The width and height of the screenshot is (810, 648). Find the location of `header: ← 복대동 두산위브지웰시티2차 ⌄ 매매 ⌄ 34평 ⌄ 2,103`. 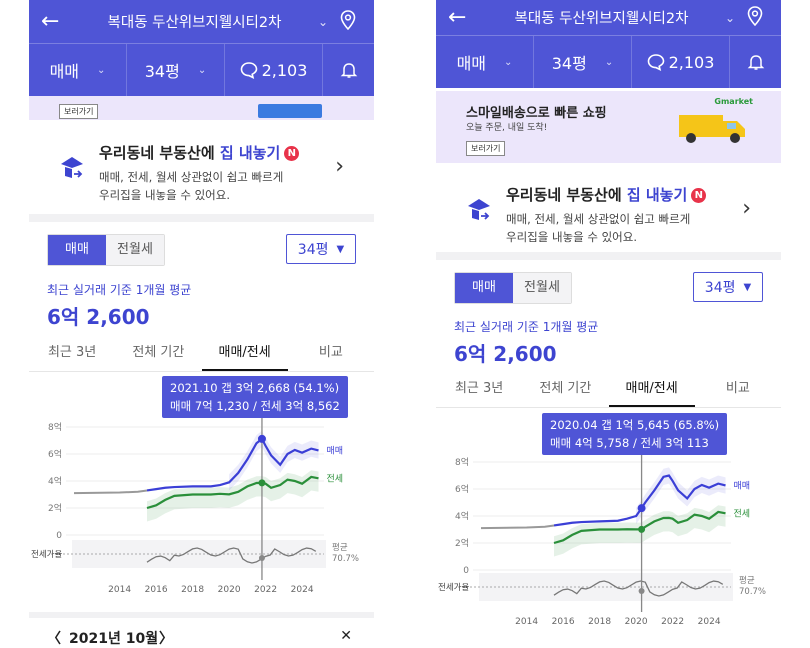

header: ← 복대동 두산위브지웰시티2차 ⌄ 매매 ⌄ 34평 ⌄ 2,103 is located at coordinates (608, 44).